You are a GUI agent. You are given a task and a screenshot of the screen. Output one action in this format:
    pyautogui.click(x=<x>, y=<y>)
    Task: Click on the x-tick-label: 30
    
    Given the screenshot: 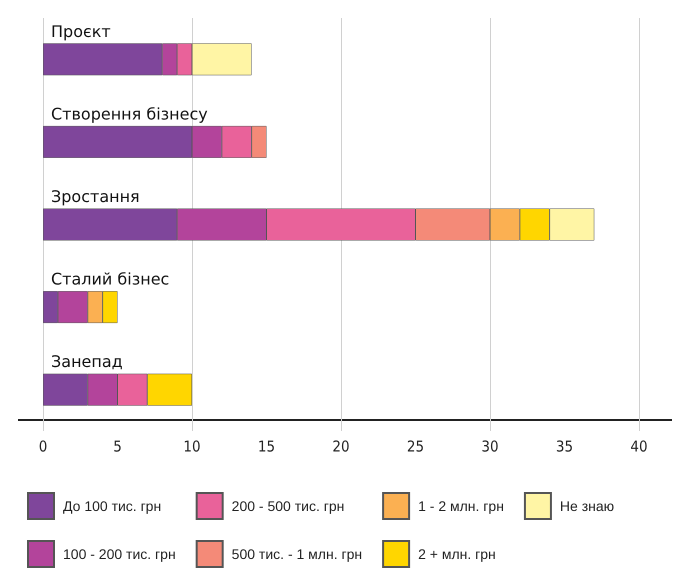 What is the action you would take?
    pyautogui.click(x=490, y=447)
    